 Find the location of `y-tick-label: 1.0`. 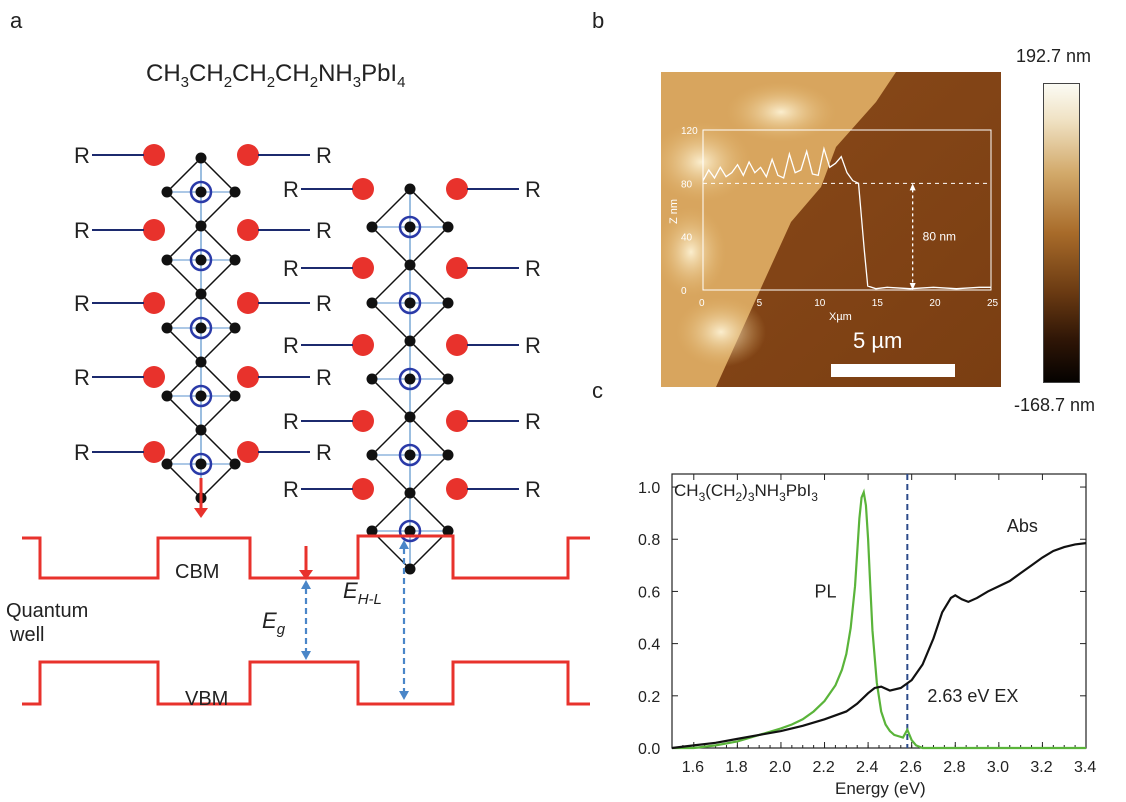

y-tick-label: 1.0 is located at coordinates (649, 488).